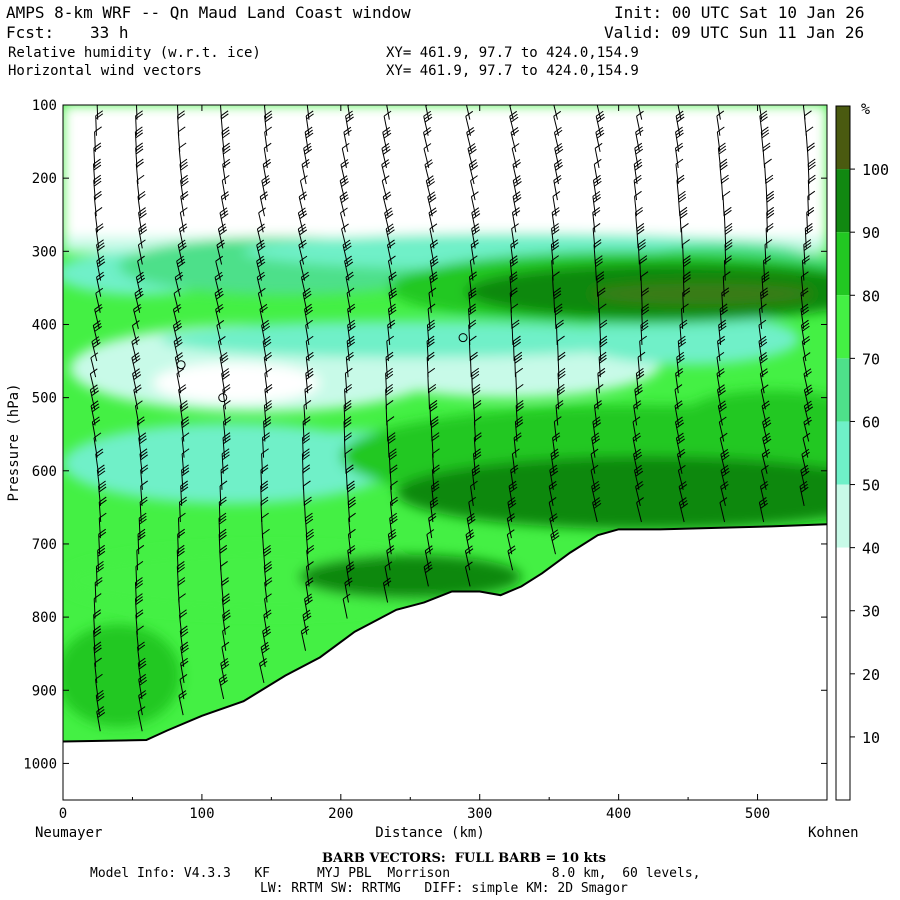 The image size is (900, 900). What do you see at coordinates (464, 858) in the screenshot?
I see `barb-legend: BARB VECTORS: FULL BARB = 10 kts` at bounding box center [464, 858].